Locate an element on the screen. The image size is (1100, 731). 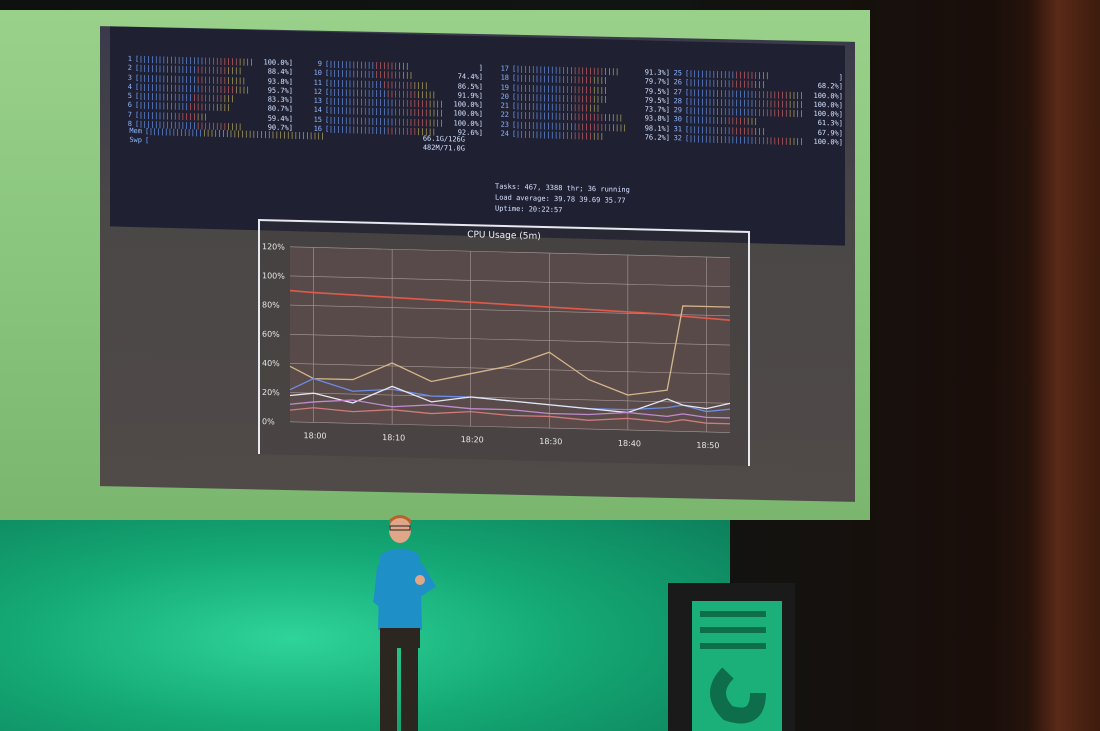
y-tick-label: 120% is located at coordinates (273, 247).